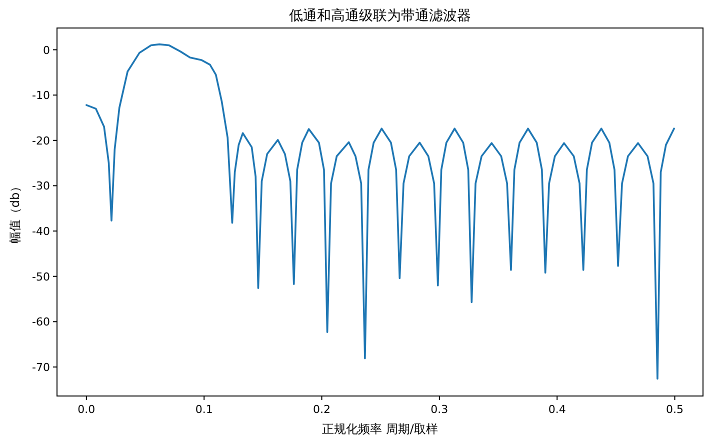 Image resolution: width=718 pixels, height=440 pixels. I want to click on y-tick-label: -30, so click(41, 186).